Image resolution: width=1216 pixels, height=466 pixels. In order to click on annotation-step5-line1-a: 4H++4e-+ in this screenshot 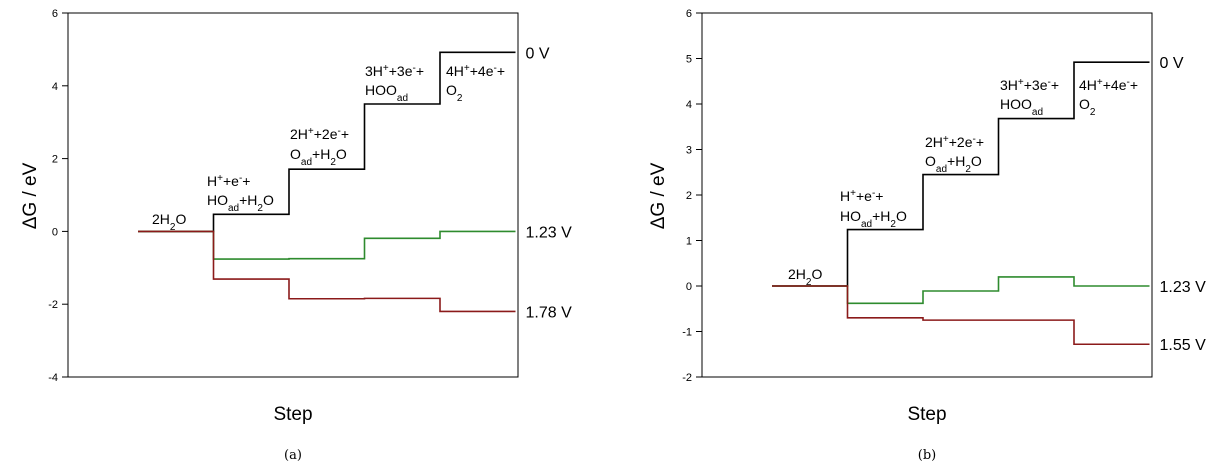, I will do `click(475, 71)`.